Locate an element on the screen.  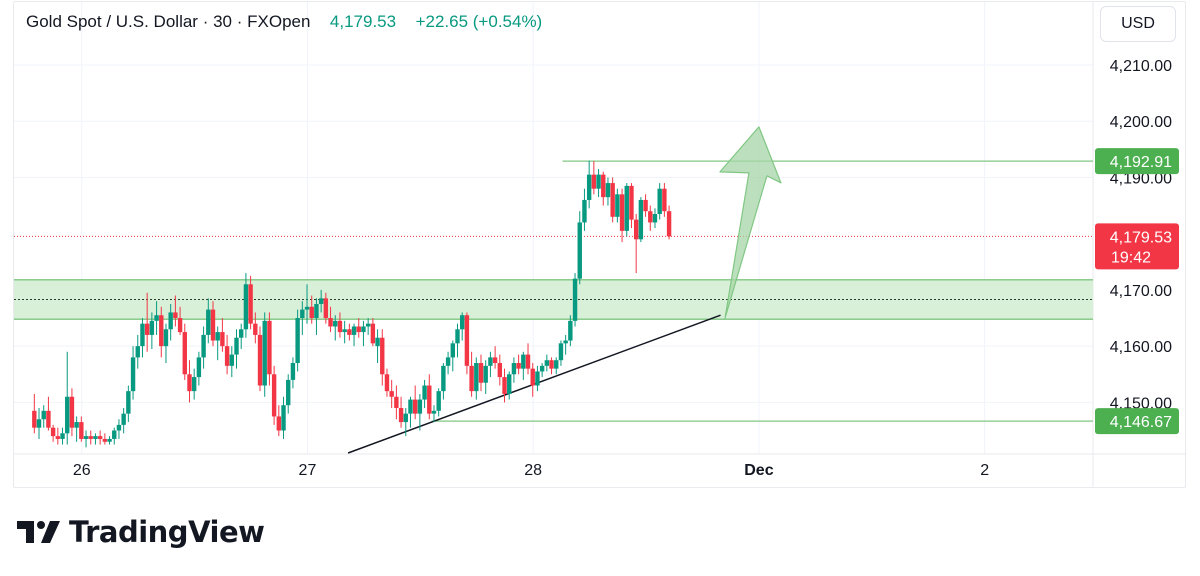
price-badge-countdown: 19:42 is located at coordinates (1131, 257).